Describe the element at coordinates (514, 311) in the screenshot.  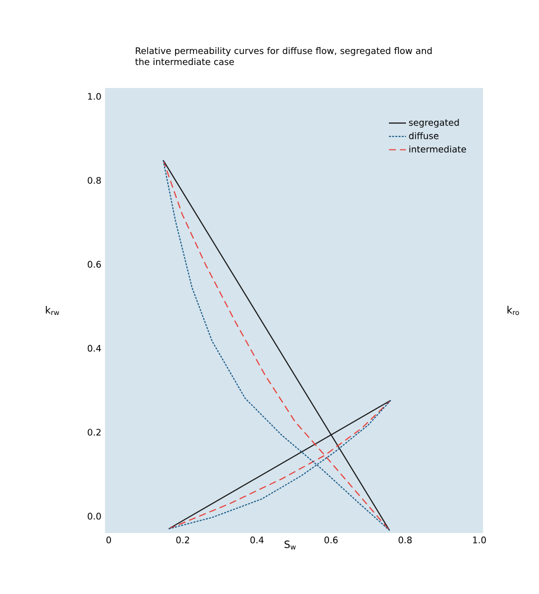
I see `y2-axis-title: k$_{ro}$` at that location.